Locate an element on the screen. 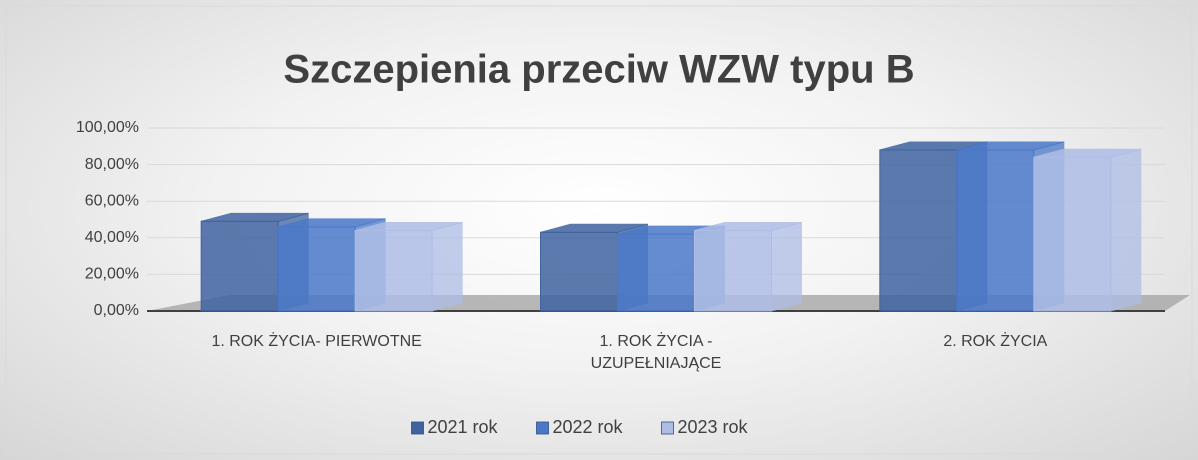  y-tick-label: 60,00% is located at coordinates (112, 200).